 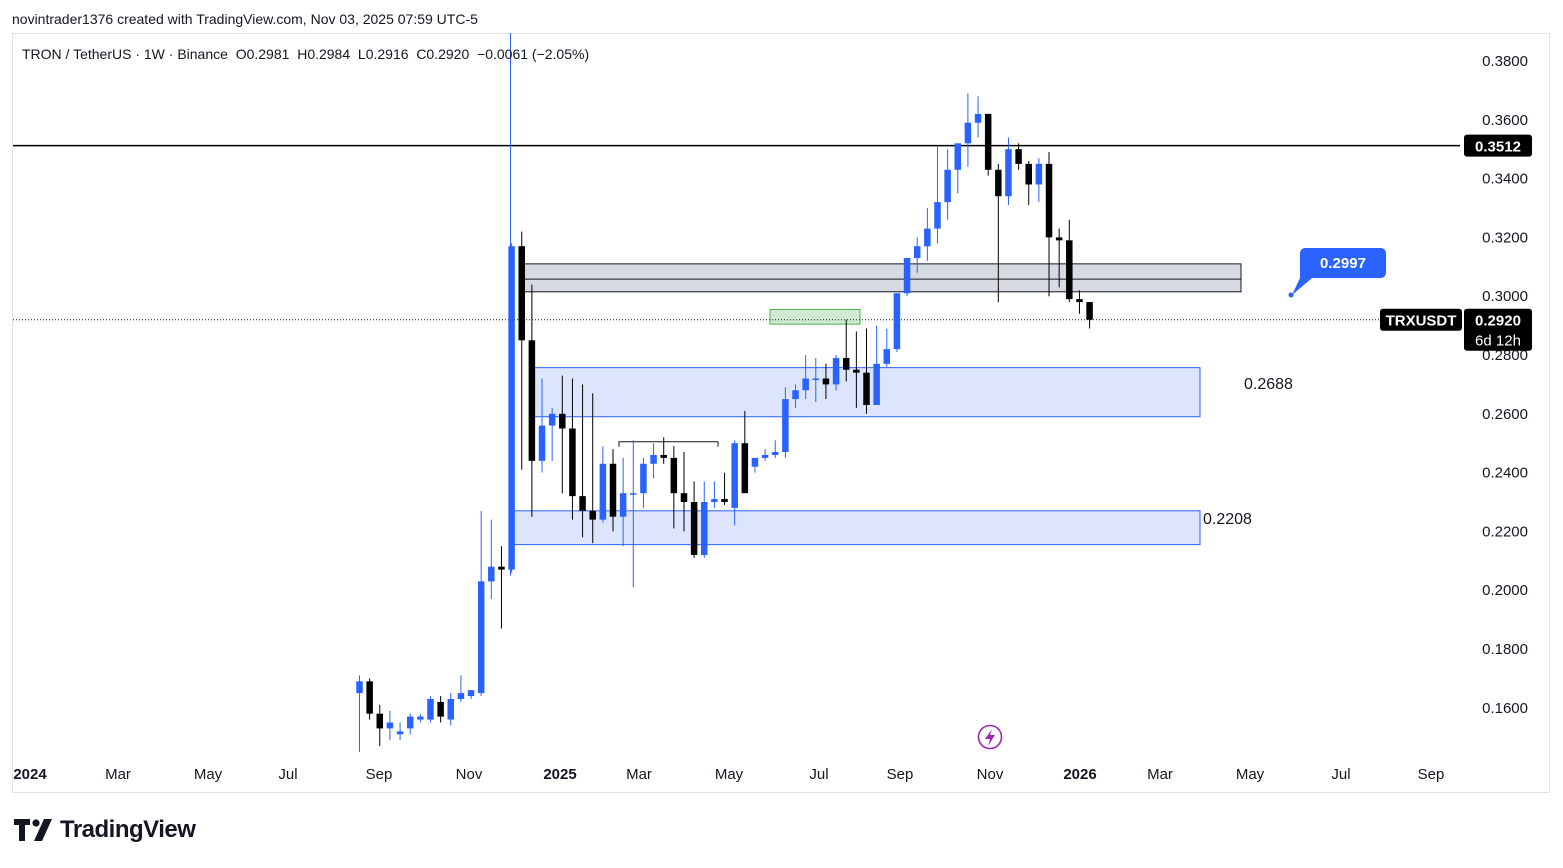 What do you see at coordinates (900, 774) in the screenshot?
I see `x-tick-label: Sep` at bounding box center [900, 774].